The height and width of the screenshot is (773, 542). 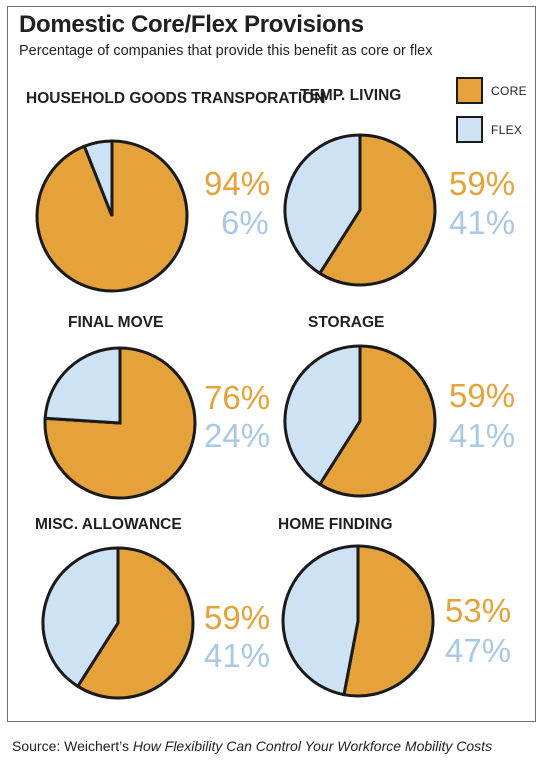 I want to click on legend-swatch-flex, so click(x=469, y=129).